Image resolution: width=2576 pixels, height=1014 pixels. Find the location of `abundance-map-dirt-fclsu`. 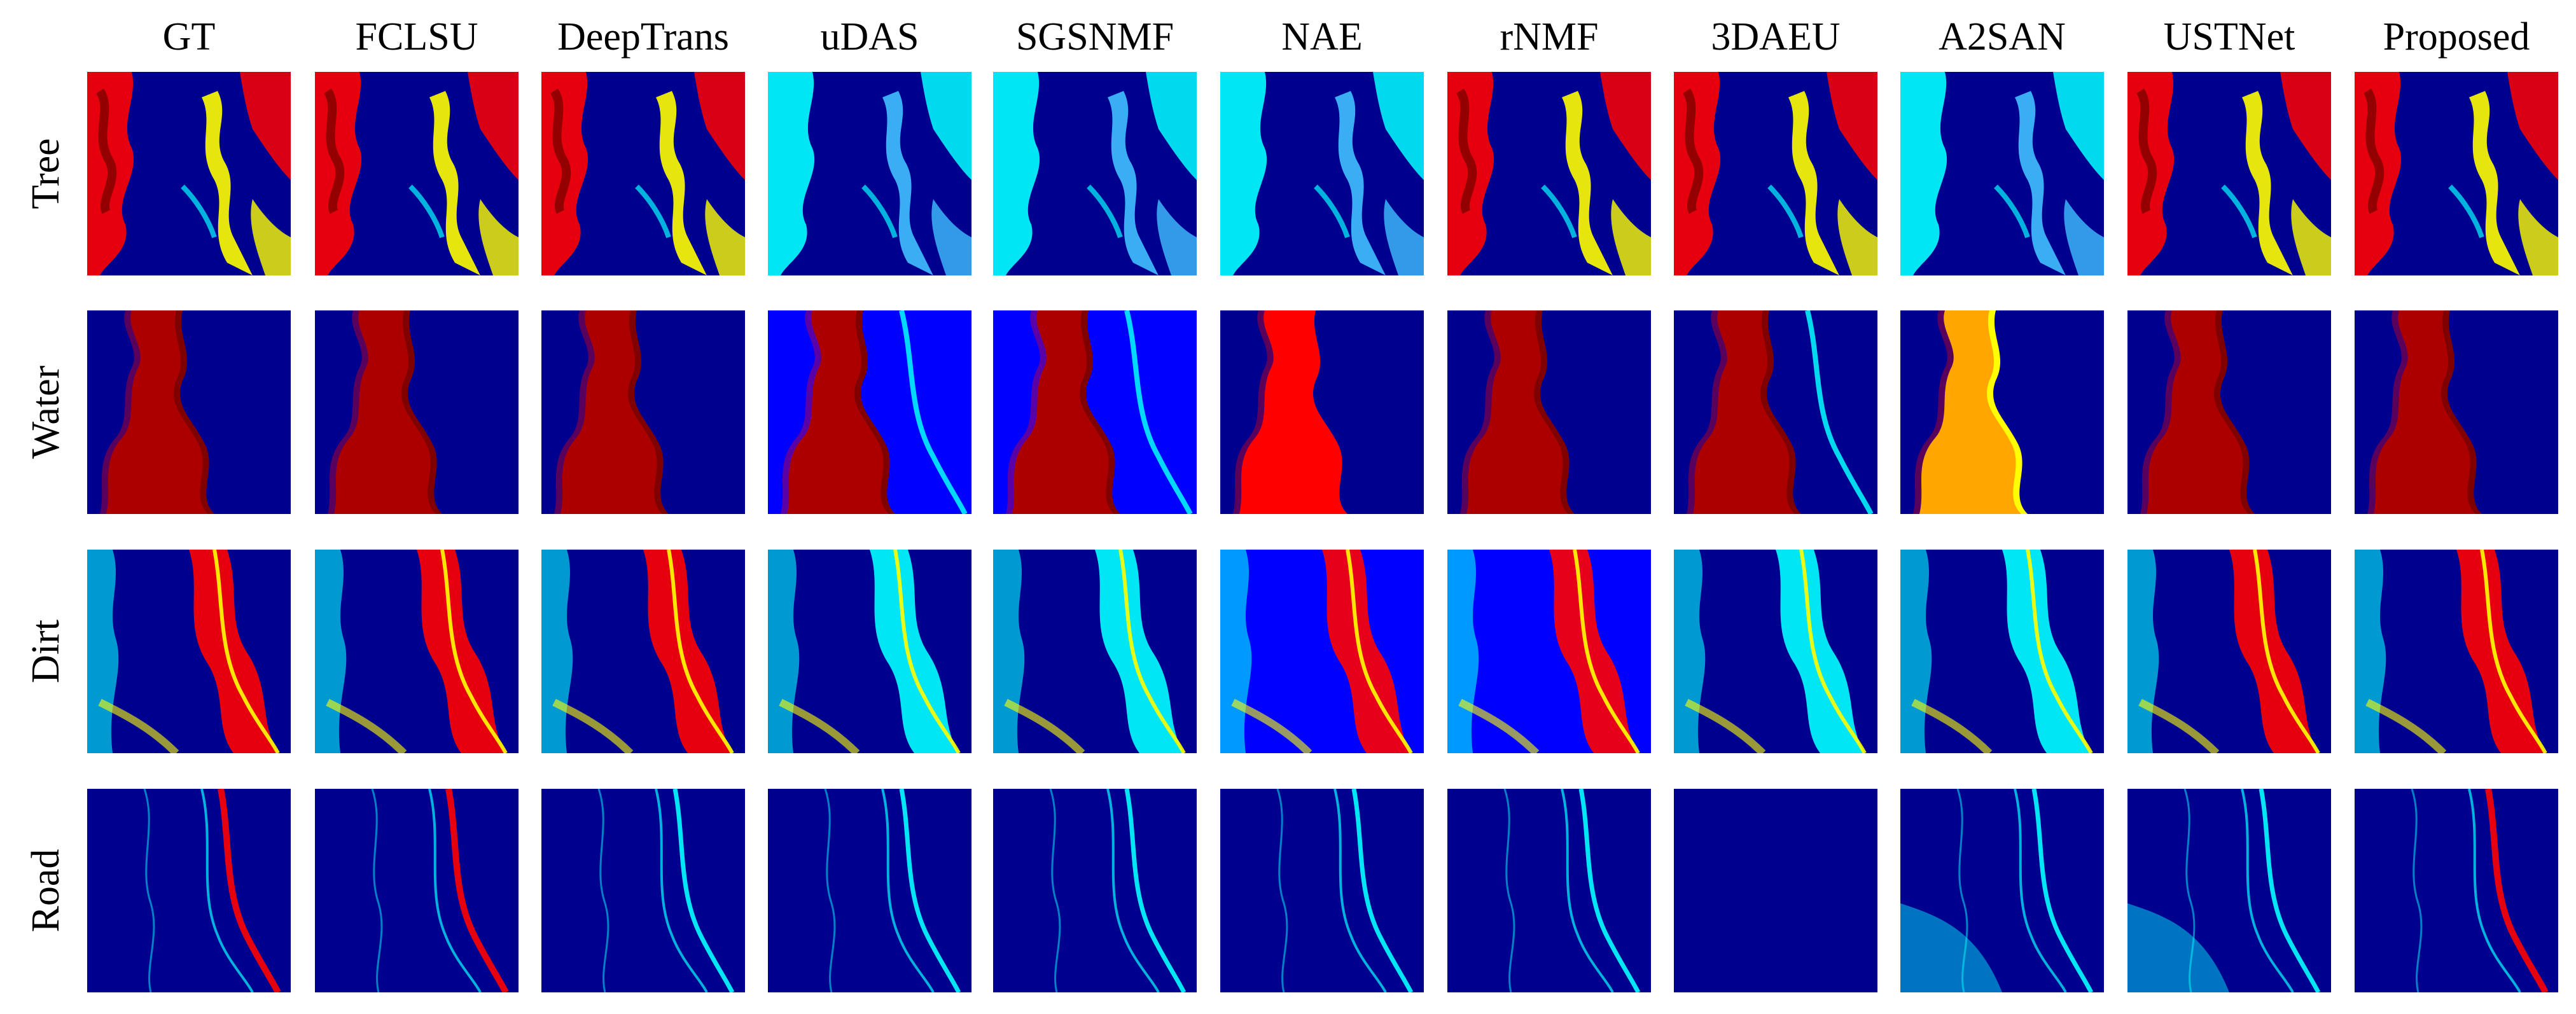

abundance-map-dirt-fclsu is located at coordinates (417, 651).